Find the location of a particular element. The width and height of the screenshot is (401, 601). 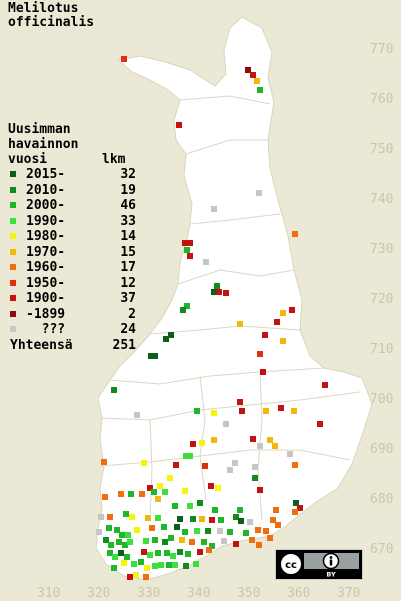

northing-label: 740 is located at coordinates (381, 199).